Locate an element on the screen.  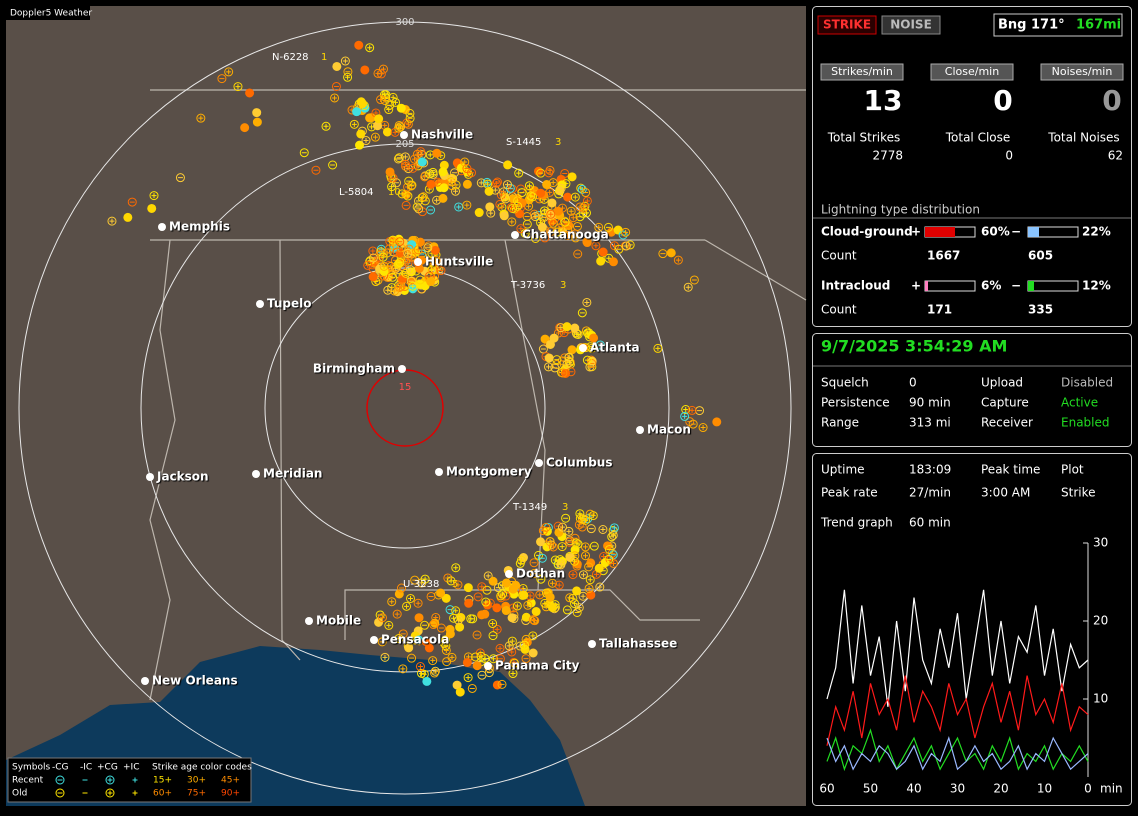
age-code: 45+ is located at coordinates (230, 781).